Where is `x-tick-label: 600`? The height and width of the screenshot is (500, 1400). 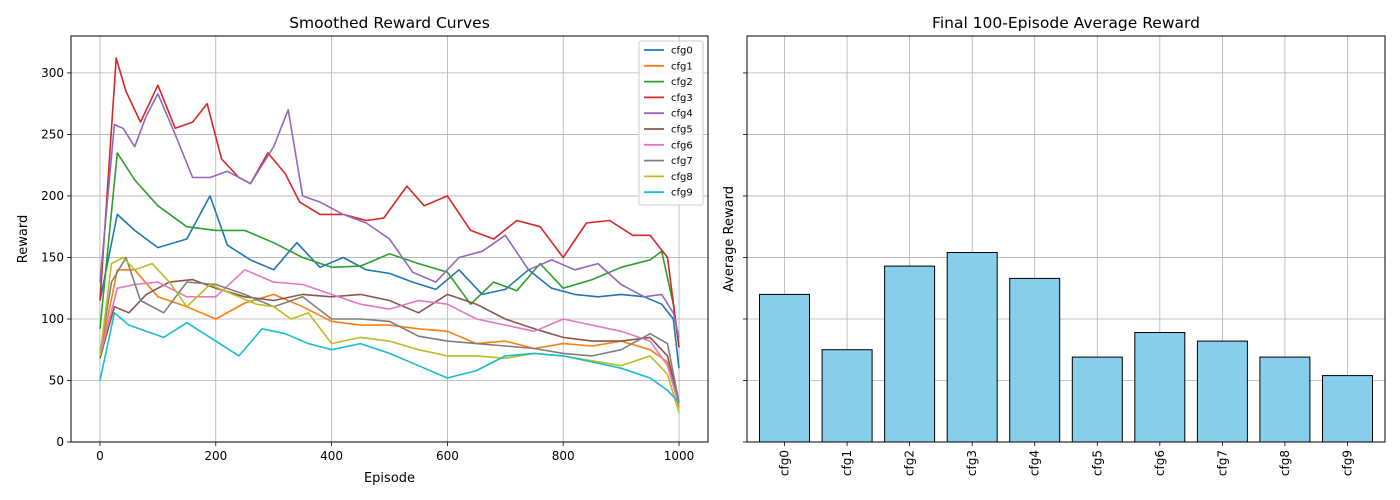 x-tick-label: 600 is located at coordinates (447, 456).